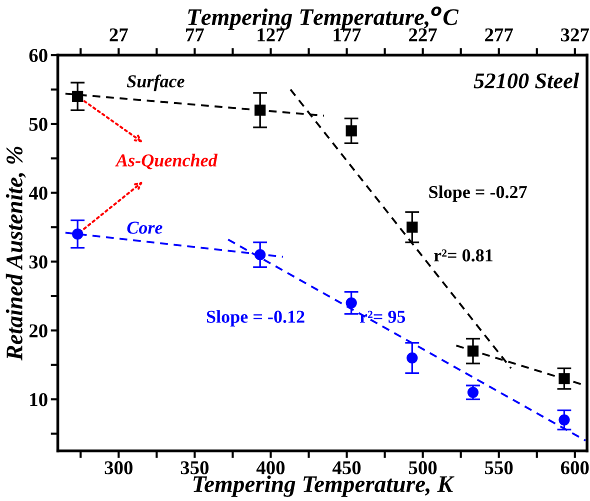  What do you see at coordinates (38, 193) in the screenshot?
I see `y-tick-label: 40` at bounding box center [38, 193].